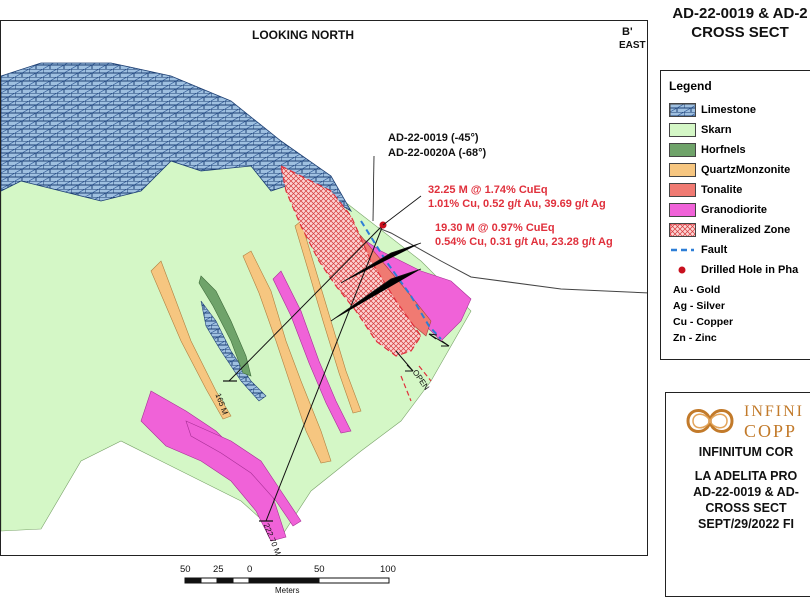  What do you see at coordinates (746, 452) in the screenshot?
I see `company-name: INFINITUM COR` at bounding box center [746, 452].